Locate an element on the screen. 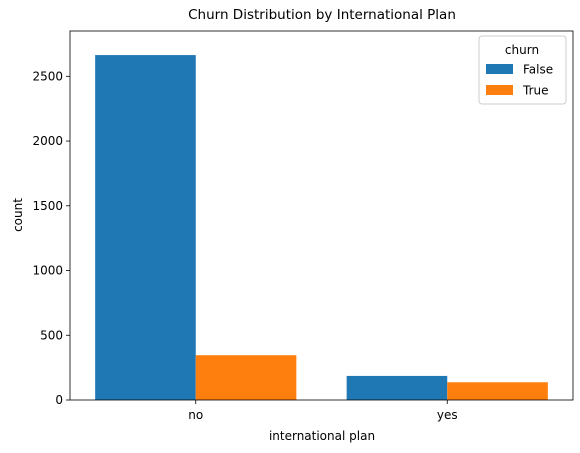 Image resolution: width=580 pixels, height=453 pixels. y-tick-label: 2000 is located at coordinates (47, 141).